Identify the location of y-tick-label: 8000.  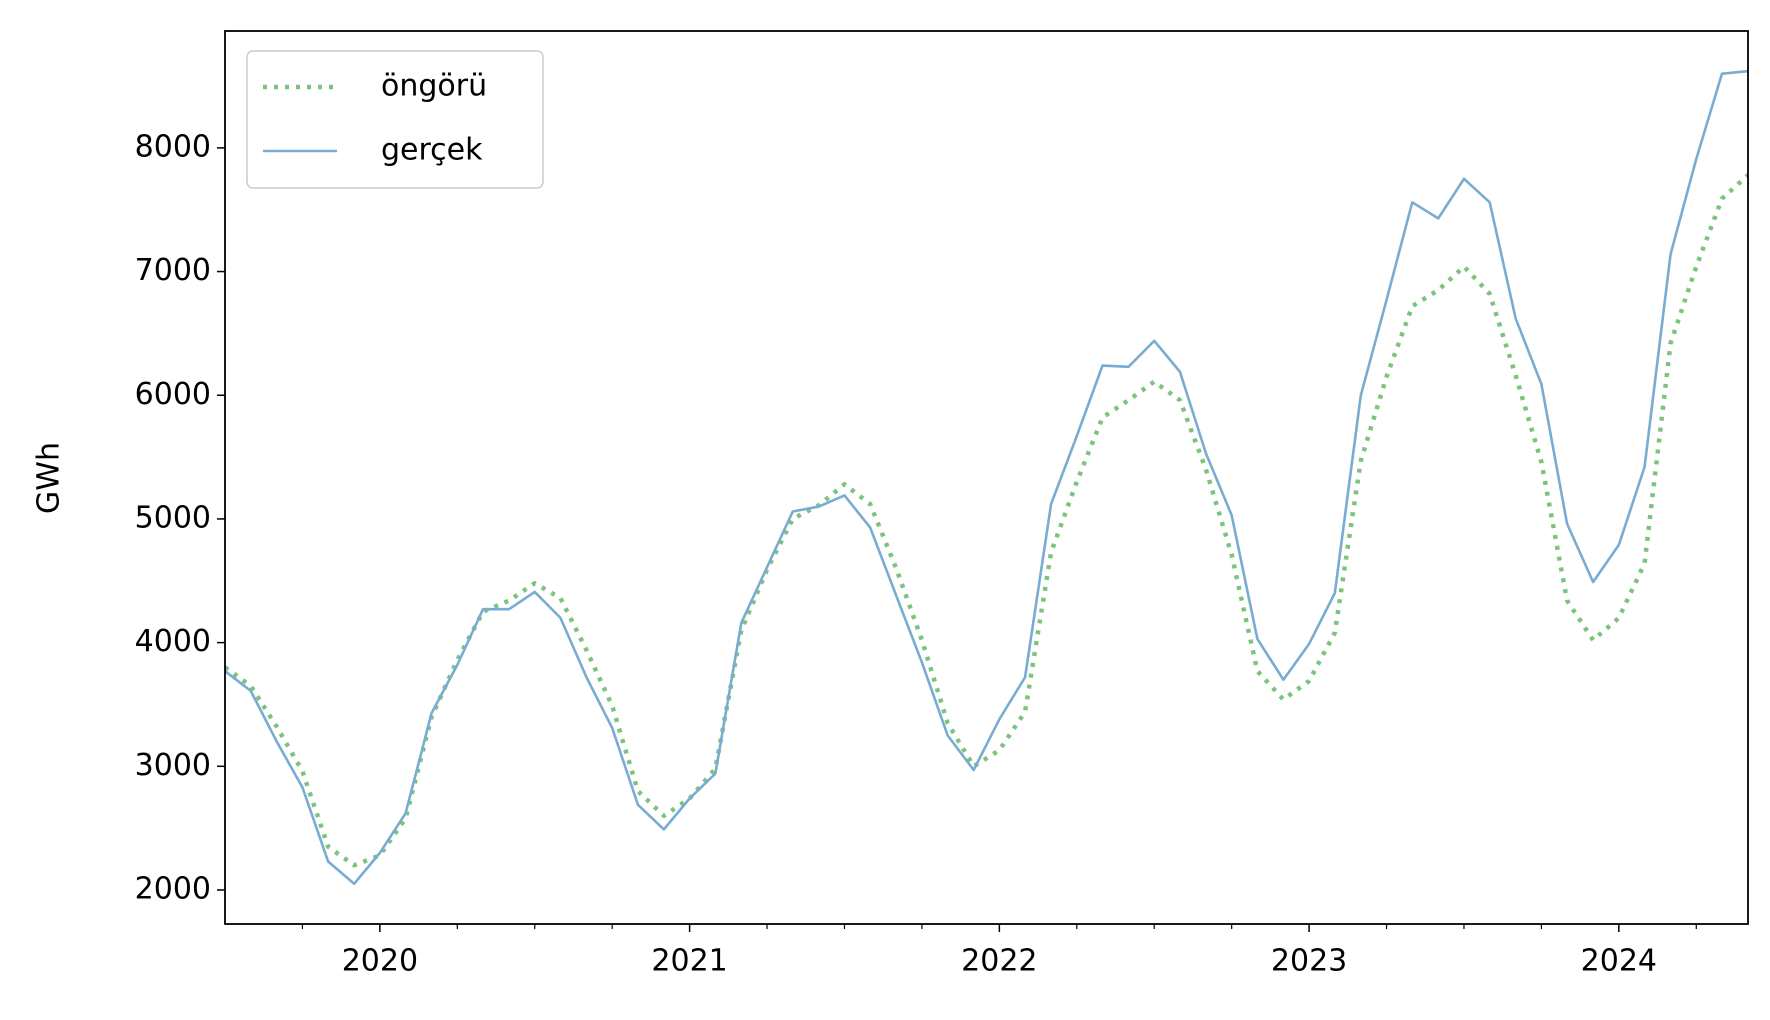
(173, 146).